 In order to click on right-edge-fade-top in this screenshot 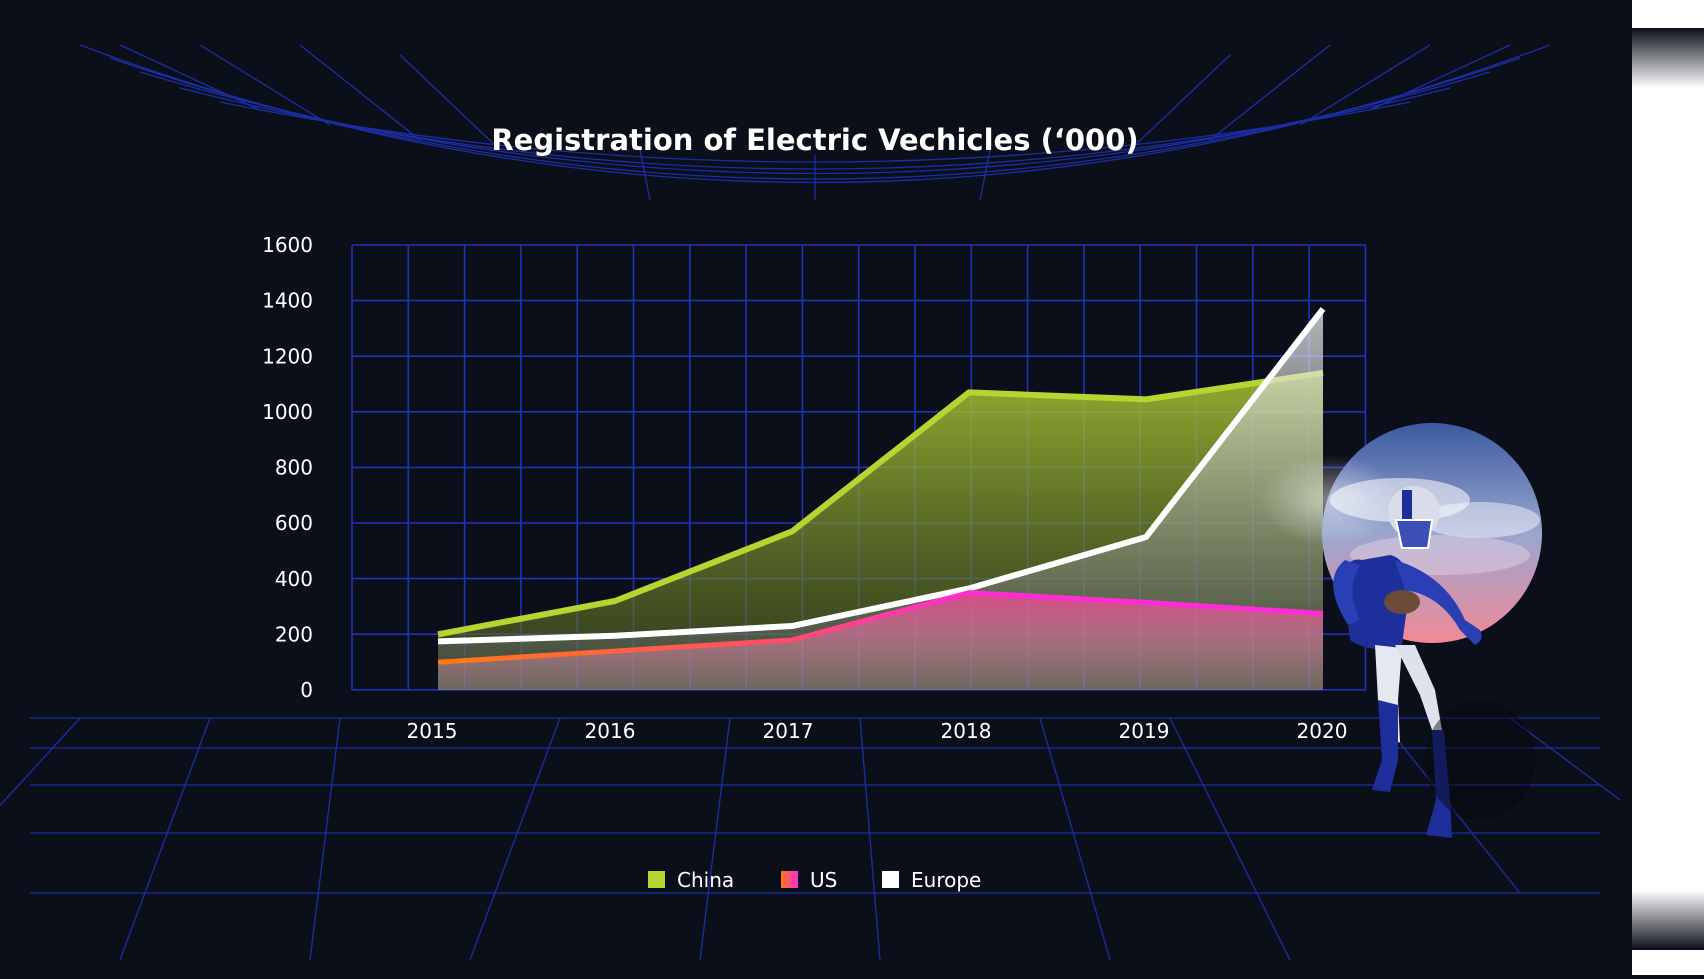, I will do `click(1668, 58)`.